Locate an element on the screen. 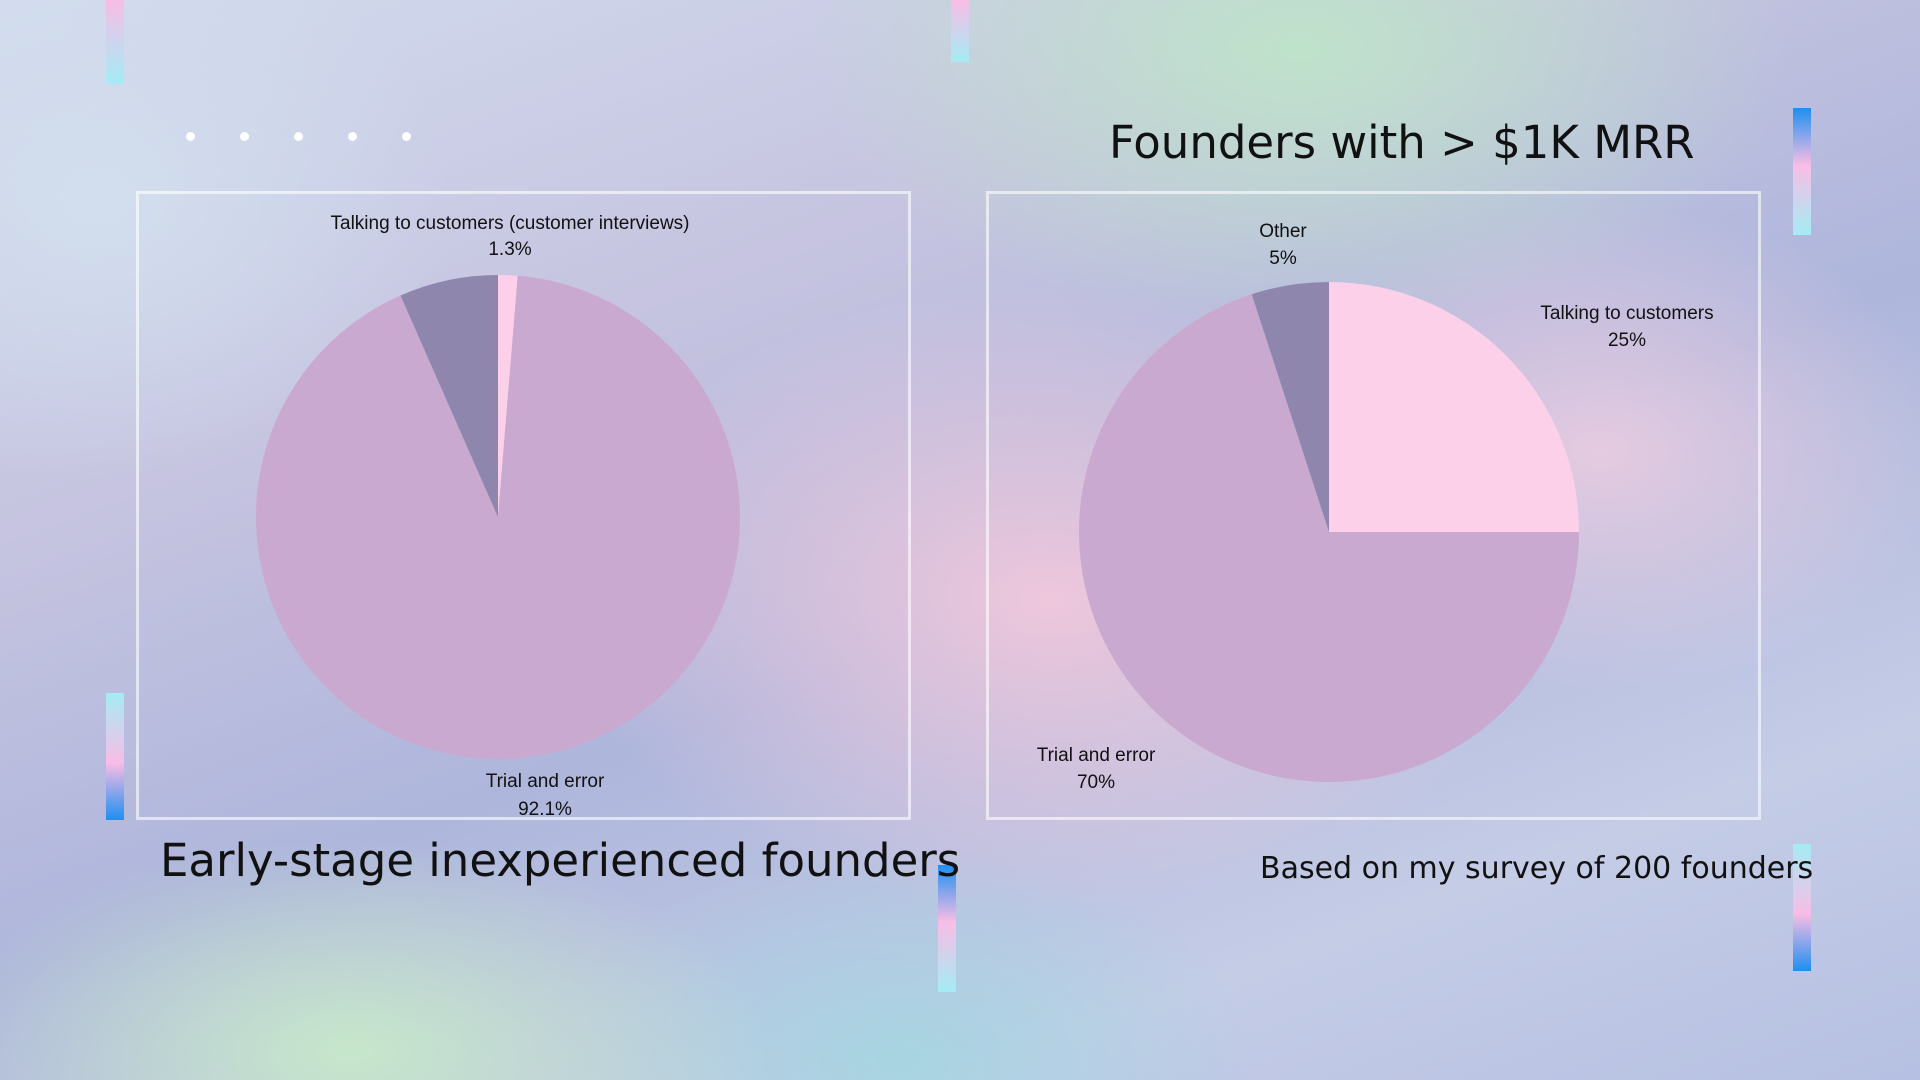 This screenshot has width=1920, height=1080. left-label-talking-value: 1.3% is located at coordinates (509, 249).